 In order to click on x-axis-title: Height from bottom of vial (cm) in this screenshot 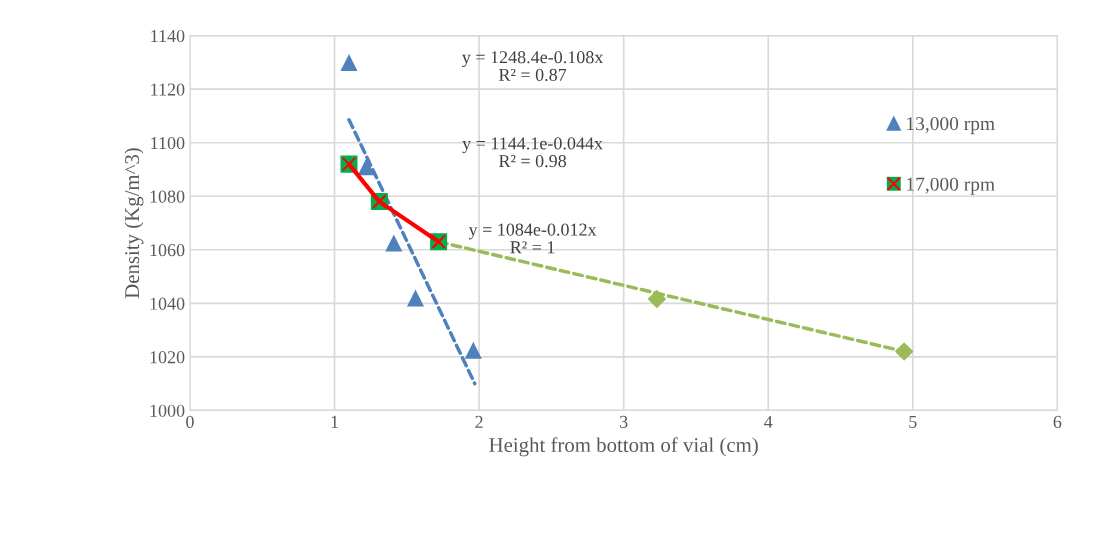, I will do `click(623, 447)`.